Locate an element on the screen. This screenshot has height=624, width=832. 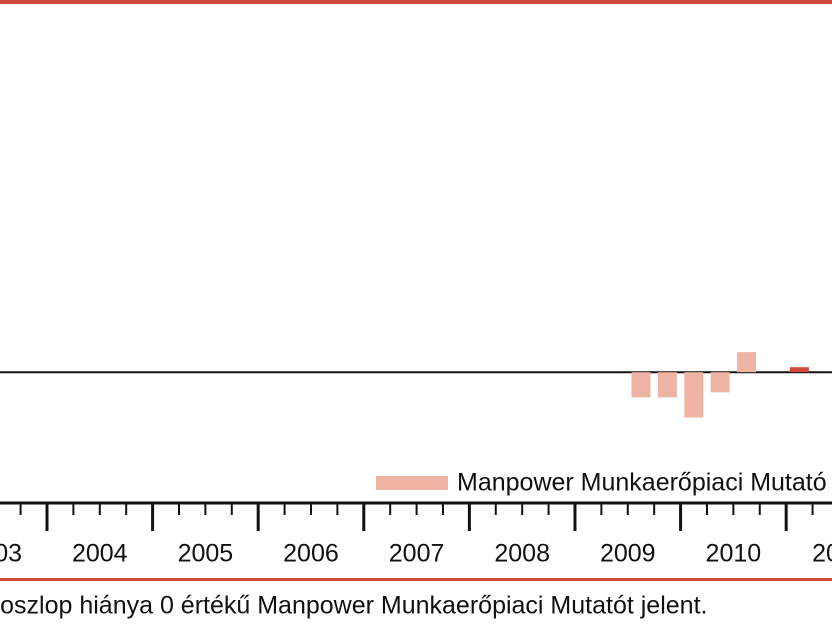
x-tick-label: 2003 is located at coordinates (11, 554).